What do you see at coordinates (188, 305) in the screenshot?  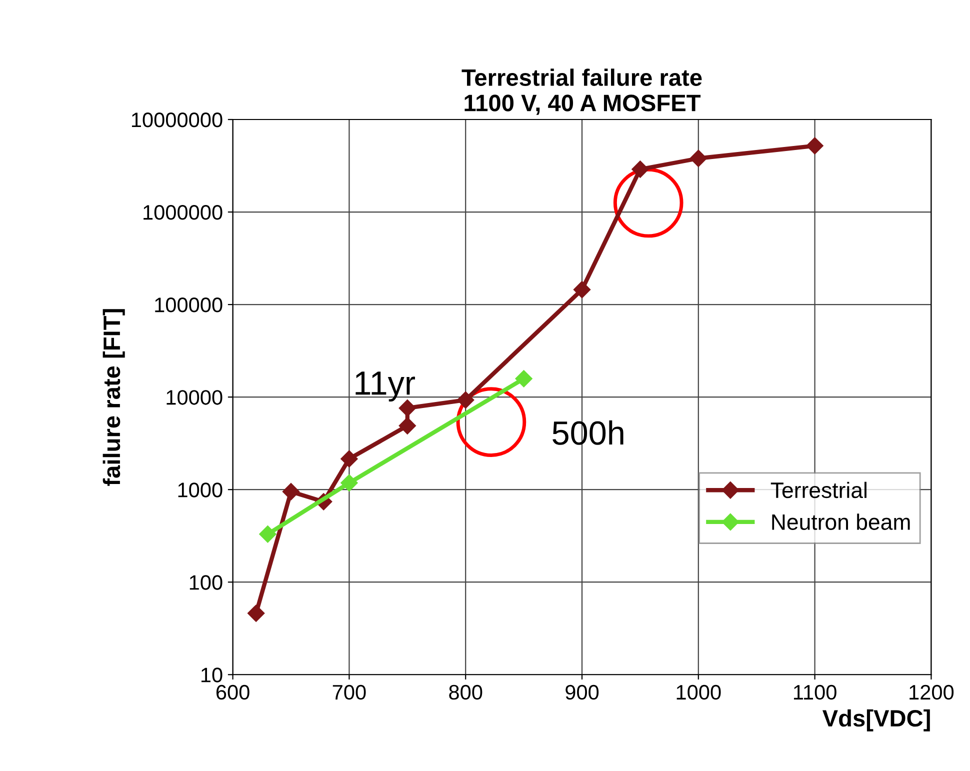 I see `y-tick-label: 100000` at bounding box center [188, 305].